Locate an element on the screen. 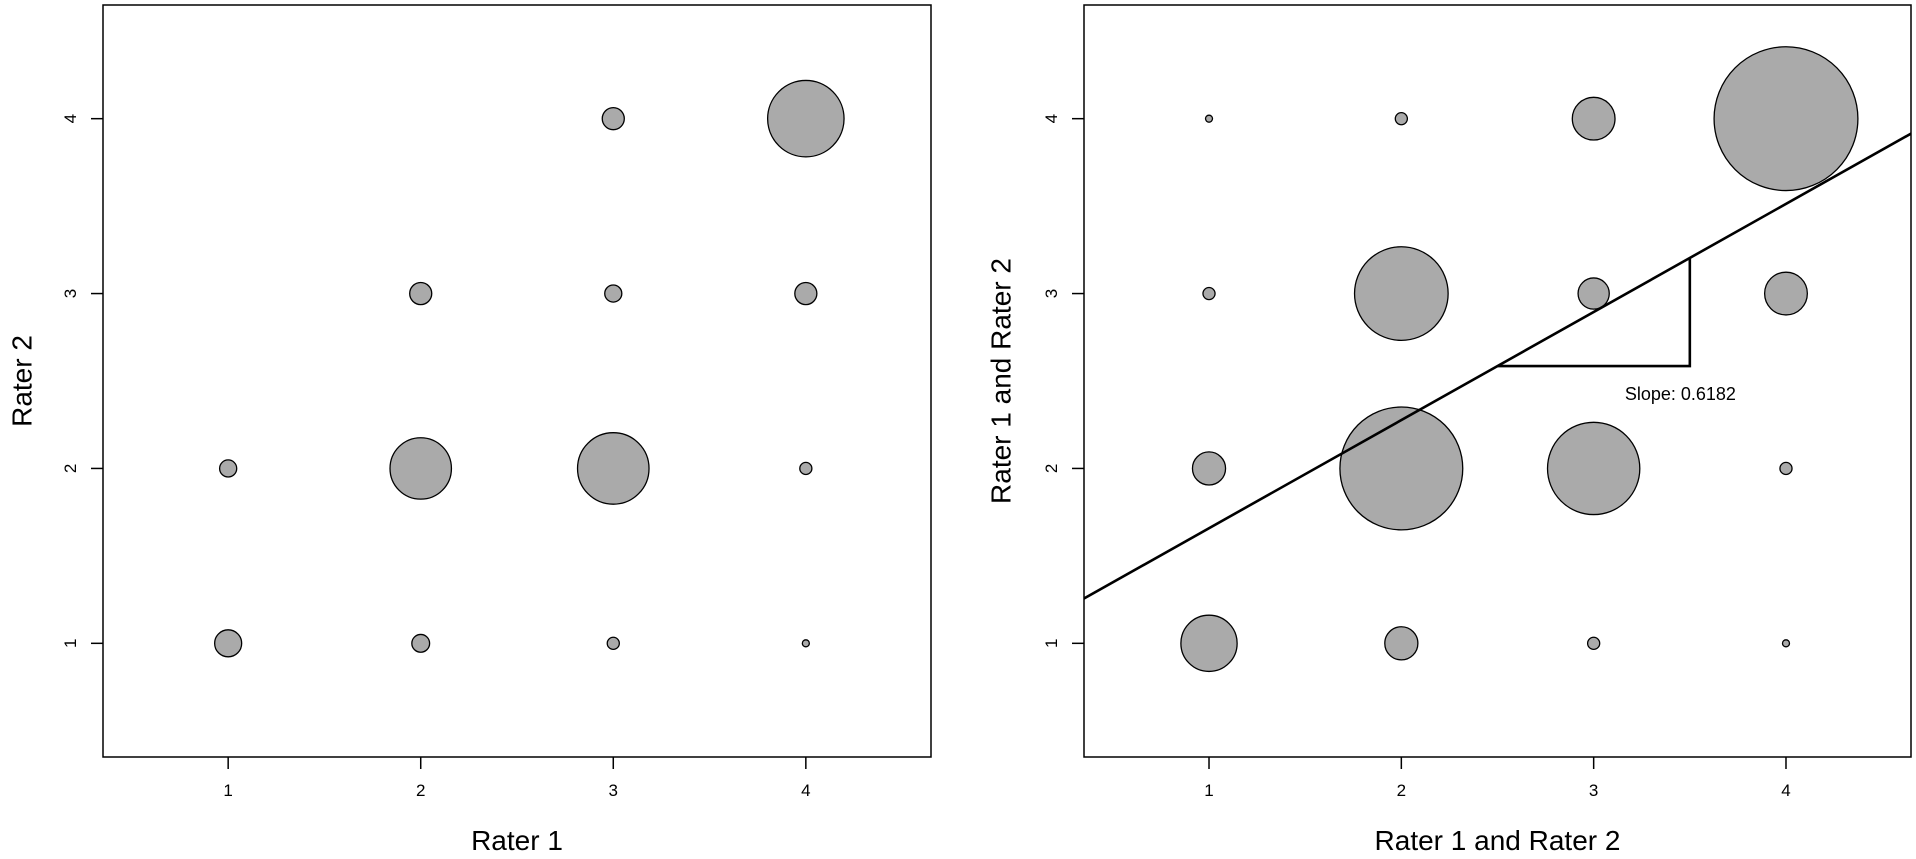 The height and width of the screenshot is (859, 1916). left-x-tick-label: 3 is located at coordinates (613, 790).